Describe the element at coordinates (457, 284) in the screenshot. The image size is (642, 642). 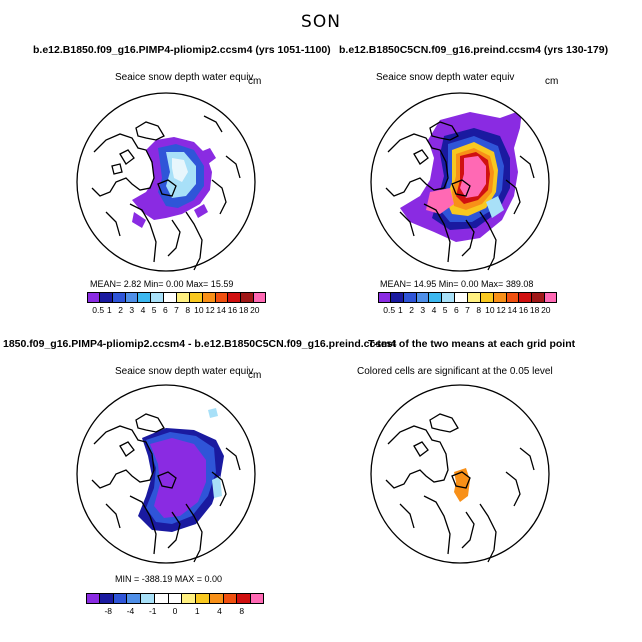
I see `panel-2-stats: MEAN= 14.95 Min= 0.00 Max= 389.08` at that location.